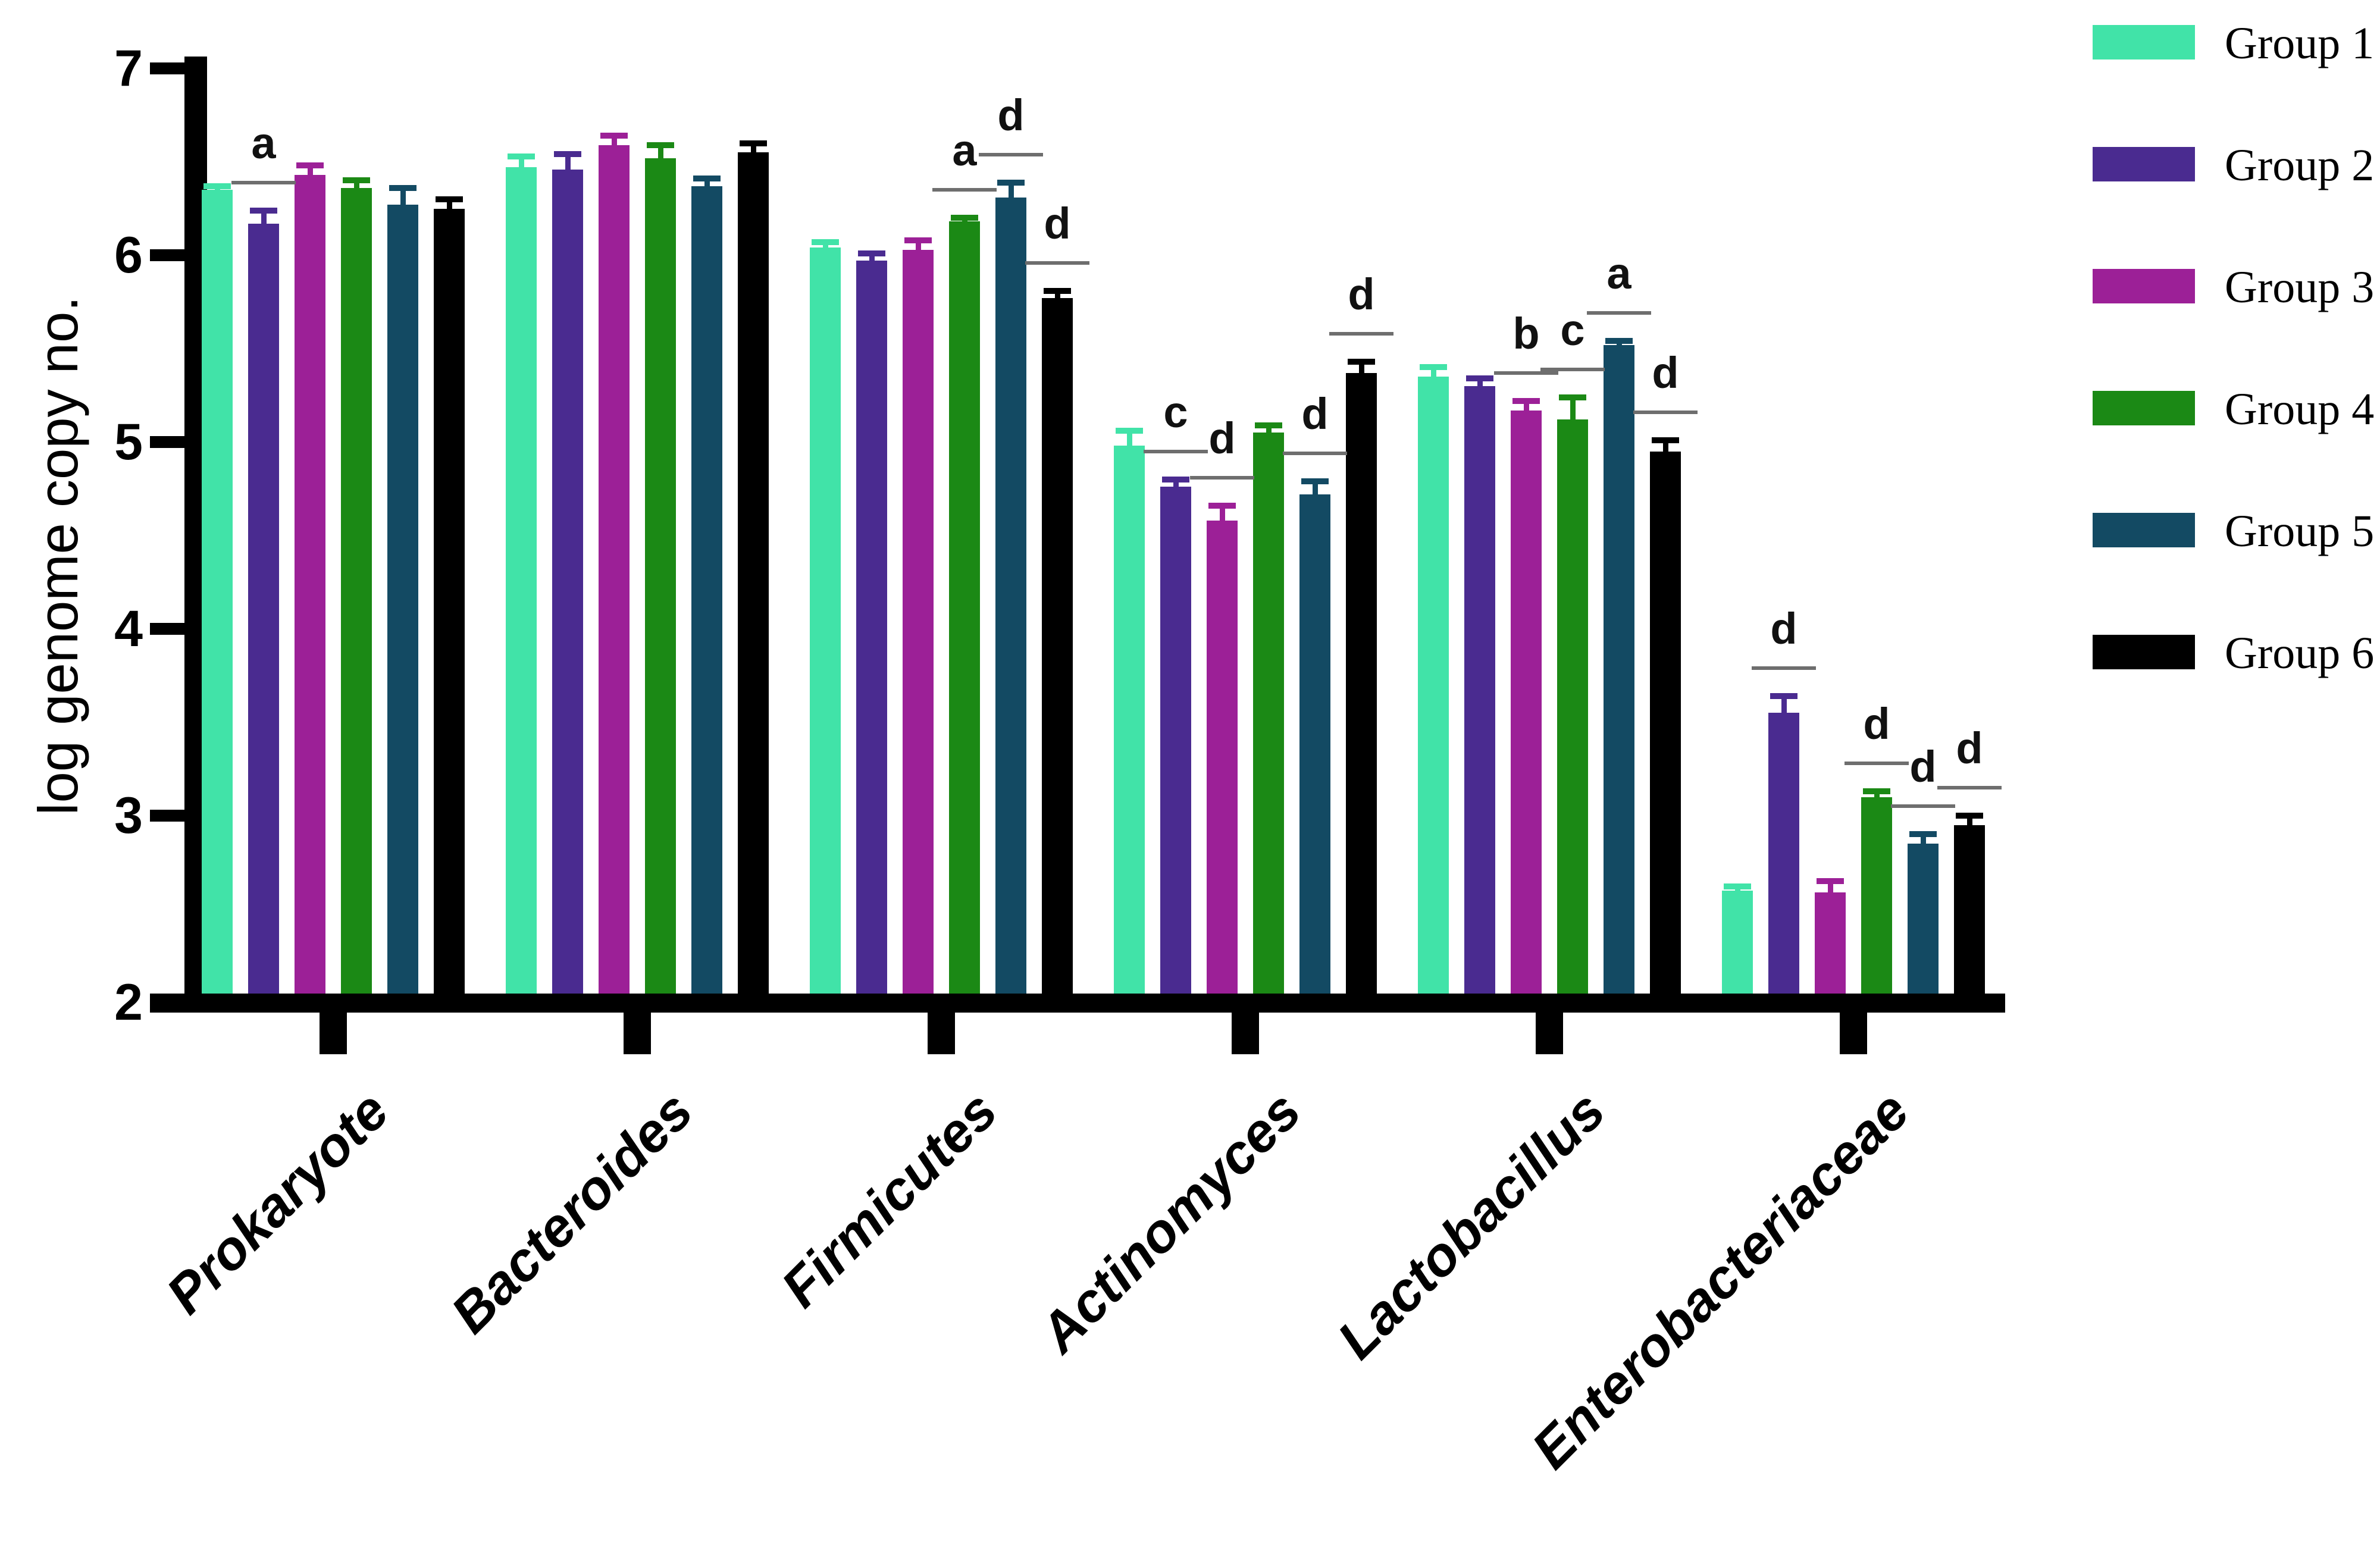 The image size is (2380, 1551). What do you see at coordinates (1573, 414) in the screenshot?
I see `error-bar-group-4-lactobacillus` at bounding box center [1573, 414].